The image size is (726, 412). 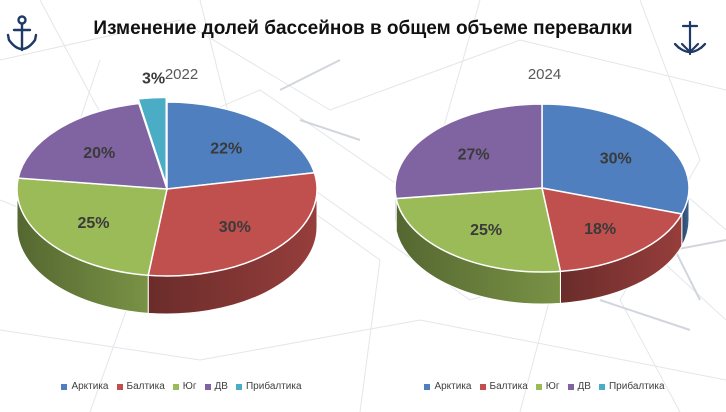 What do you see at coordinates (474, 155) in the screenshot?
I see `data-label-ДВ: 27%` at bounding box center [474, 155].